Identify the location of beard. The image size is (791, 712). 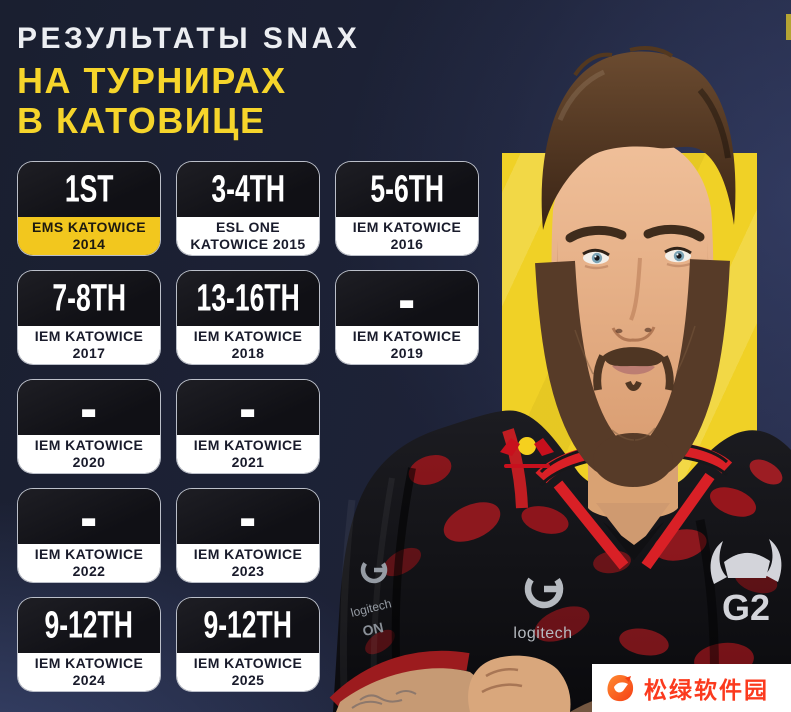
(632, 373).